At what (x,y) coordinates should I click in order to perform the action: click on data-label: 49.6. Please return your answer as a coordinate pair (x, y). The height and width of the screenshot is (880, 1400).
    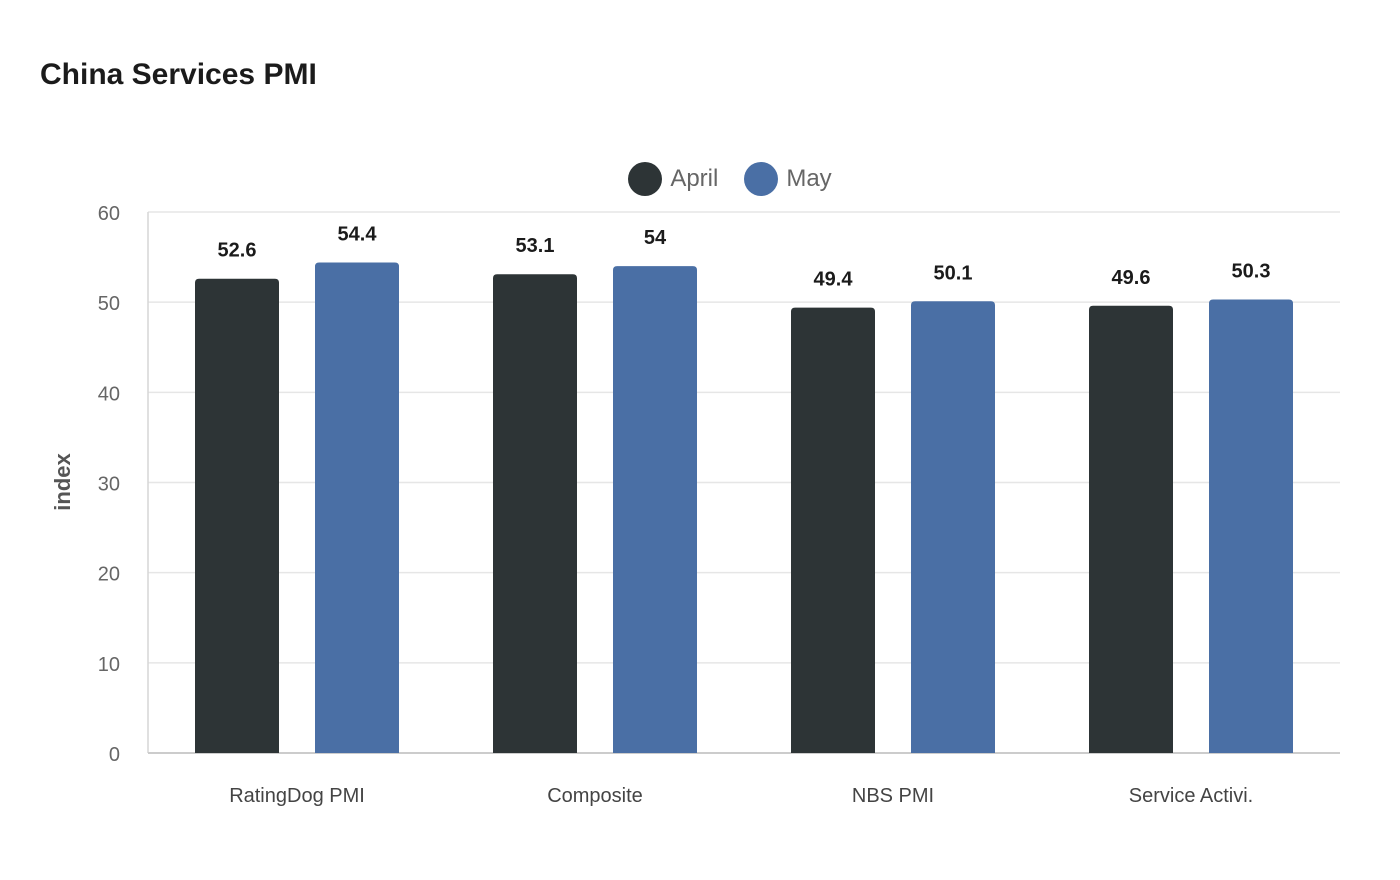
    Looking at the image, I should click on (1131, 278).